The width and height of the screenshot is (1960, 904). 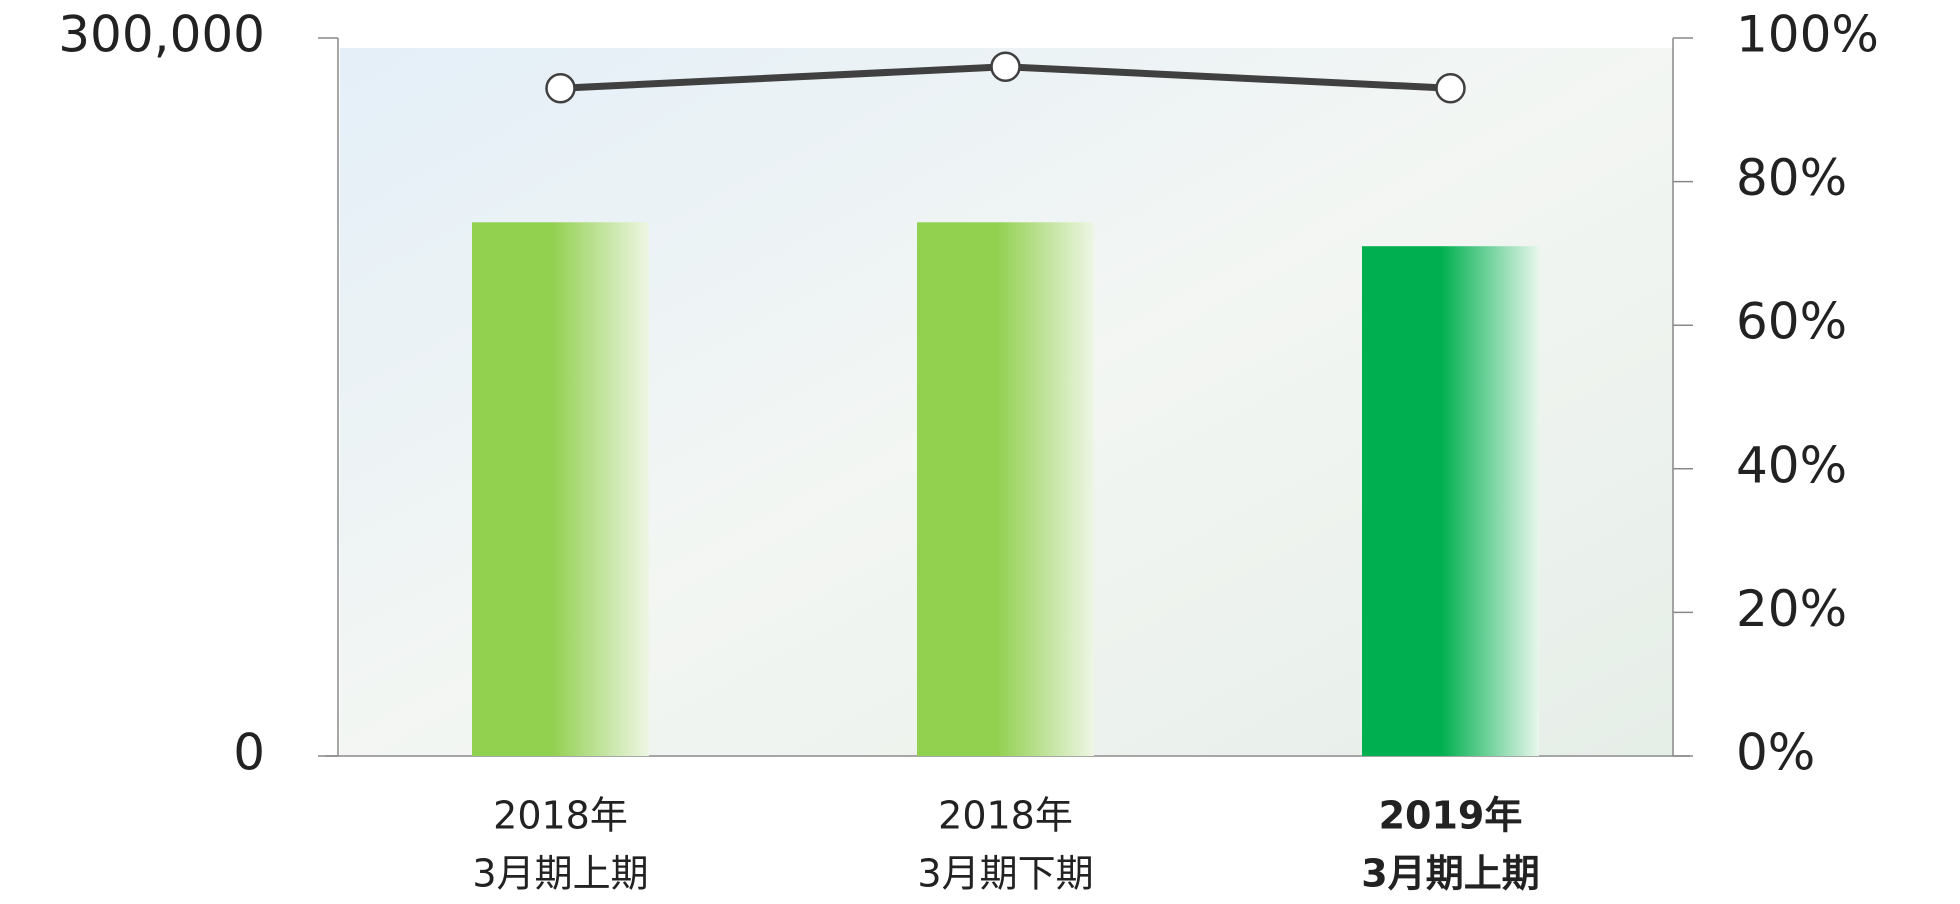 I want to click on y2-tick-label: 20%, so click(x=1791, y=609).